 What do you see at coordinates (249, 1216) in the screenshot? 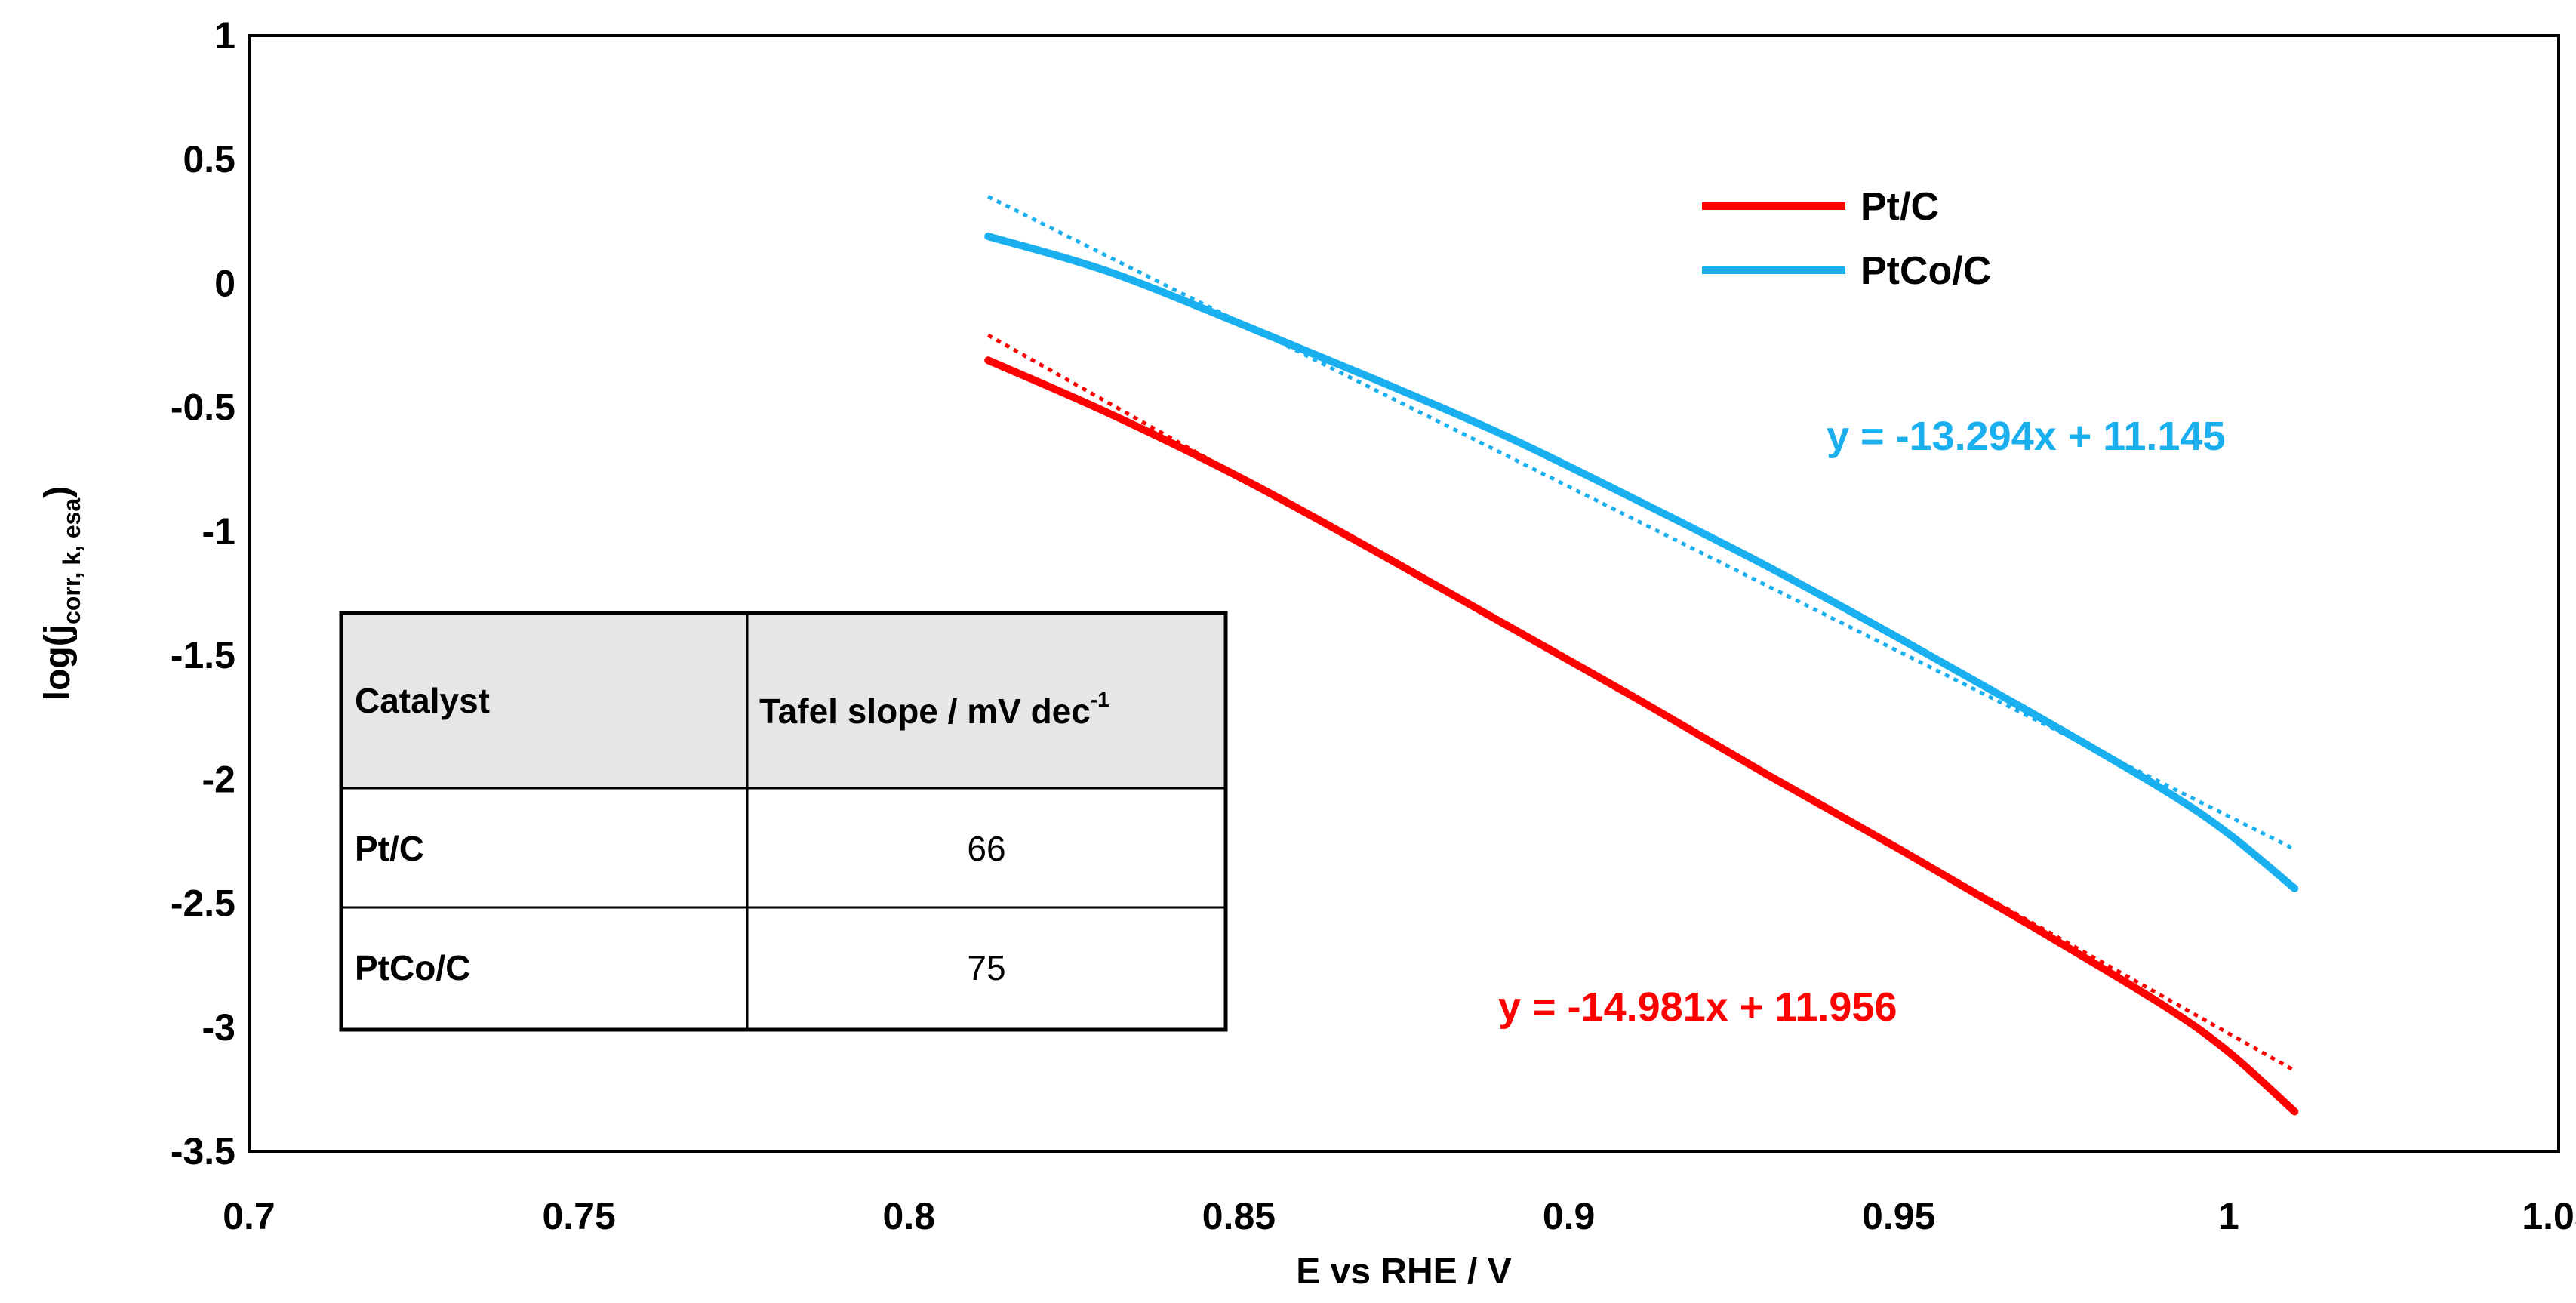
I see `x-tick-label: 0.7` at bounding box center [249, 1216].